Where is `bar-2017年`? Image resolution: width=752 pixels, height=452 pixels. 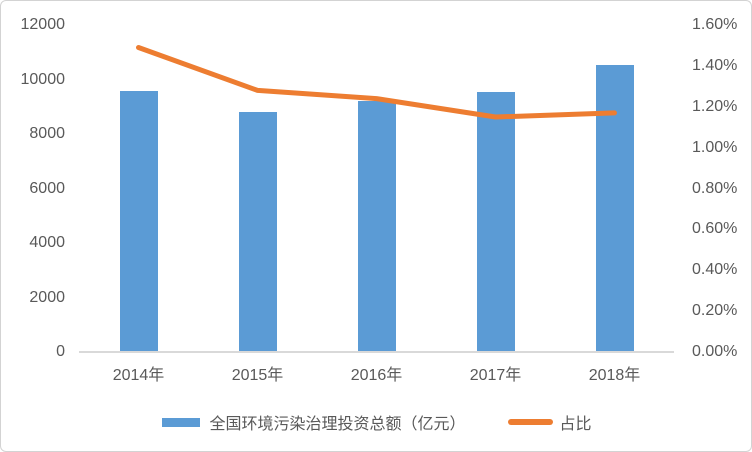 bar-2017年 is located at coordinates (495, 222).